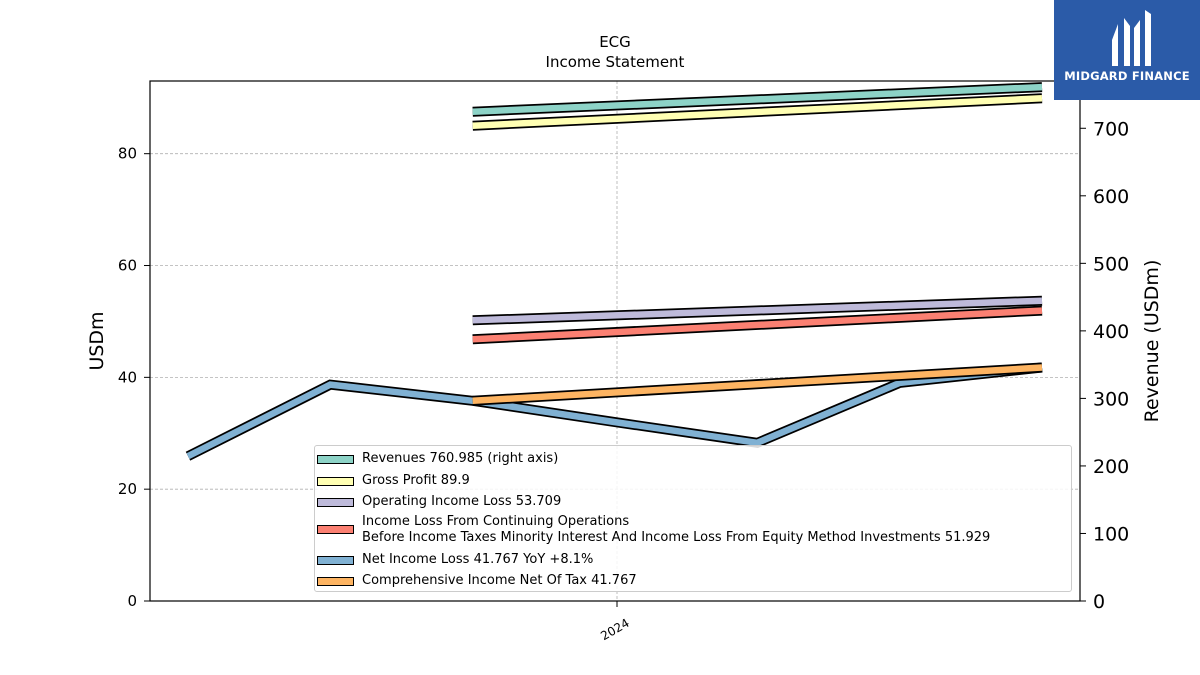 This screenshot has height=675, width=1200. Describe the element at coordinates (499, 580) in the screenshot. I see `legend-label: Comprehensive Income Net Of Tax 41.767` at that location.